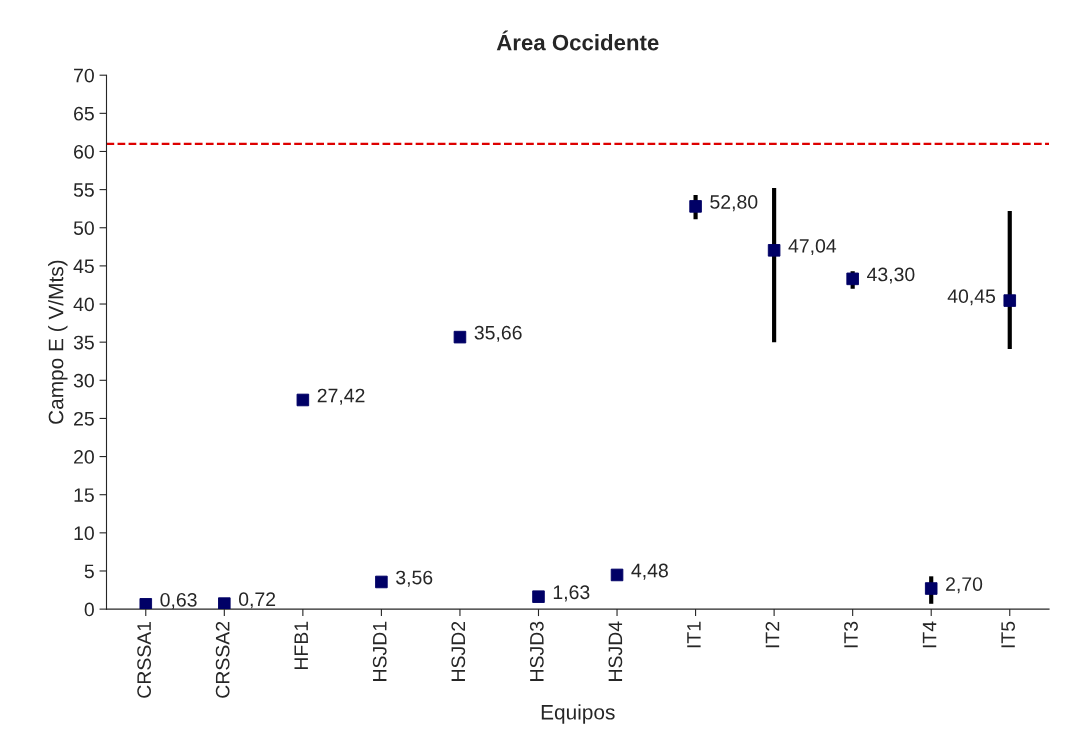 Image resolution: width=1065 pixels, height=752 pixels. What do you see at coordinates (301, 645) in the screenshot?
I see `x-tick-label: HFB1` at bounding box center [301, 645].